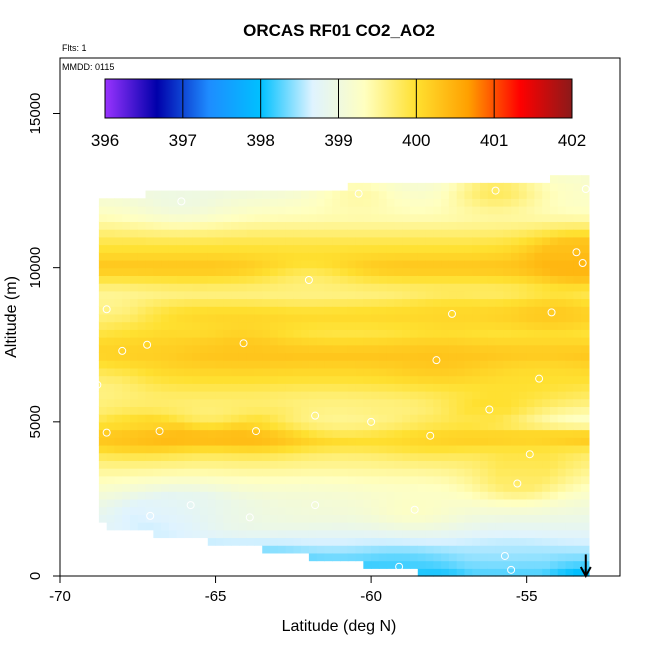 This screenshot has width=650, height=650. I want to click on observation-point, so click(576, 252).